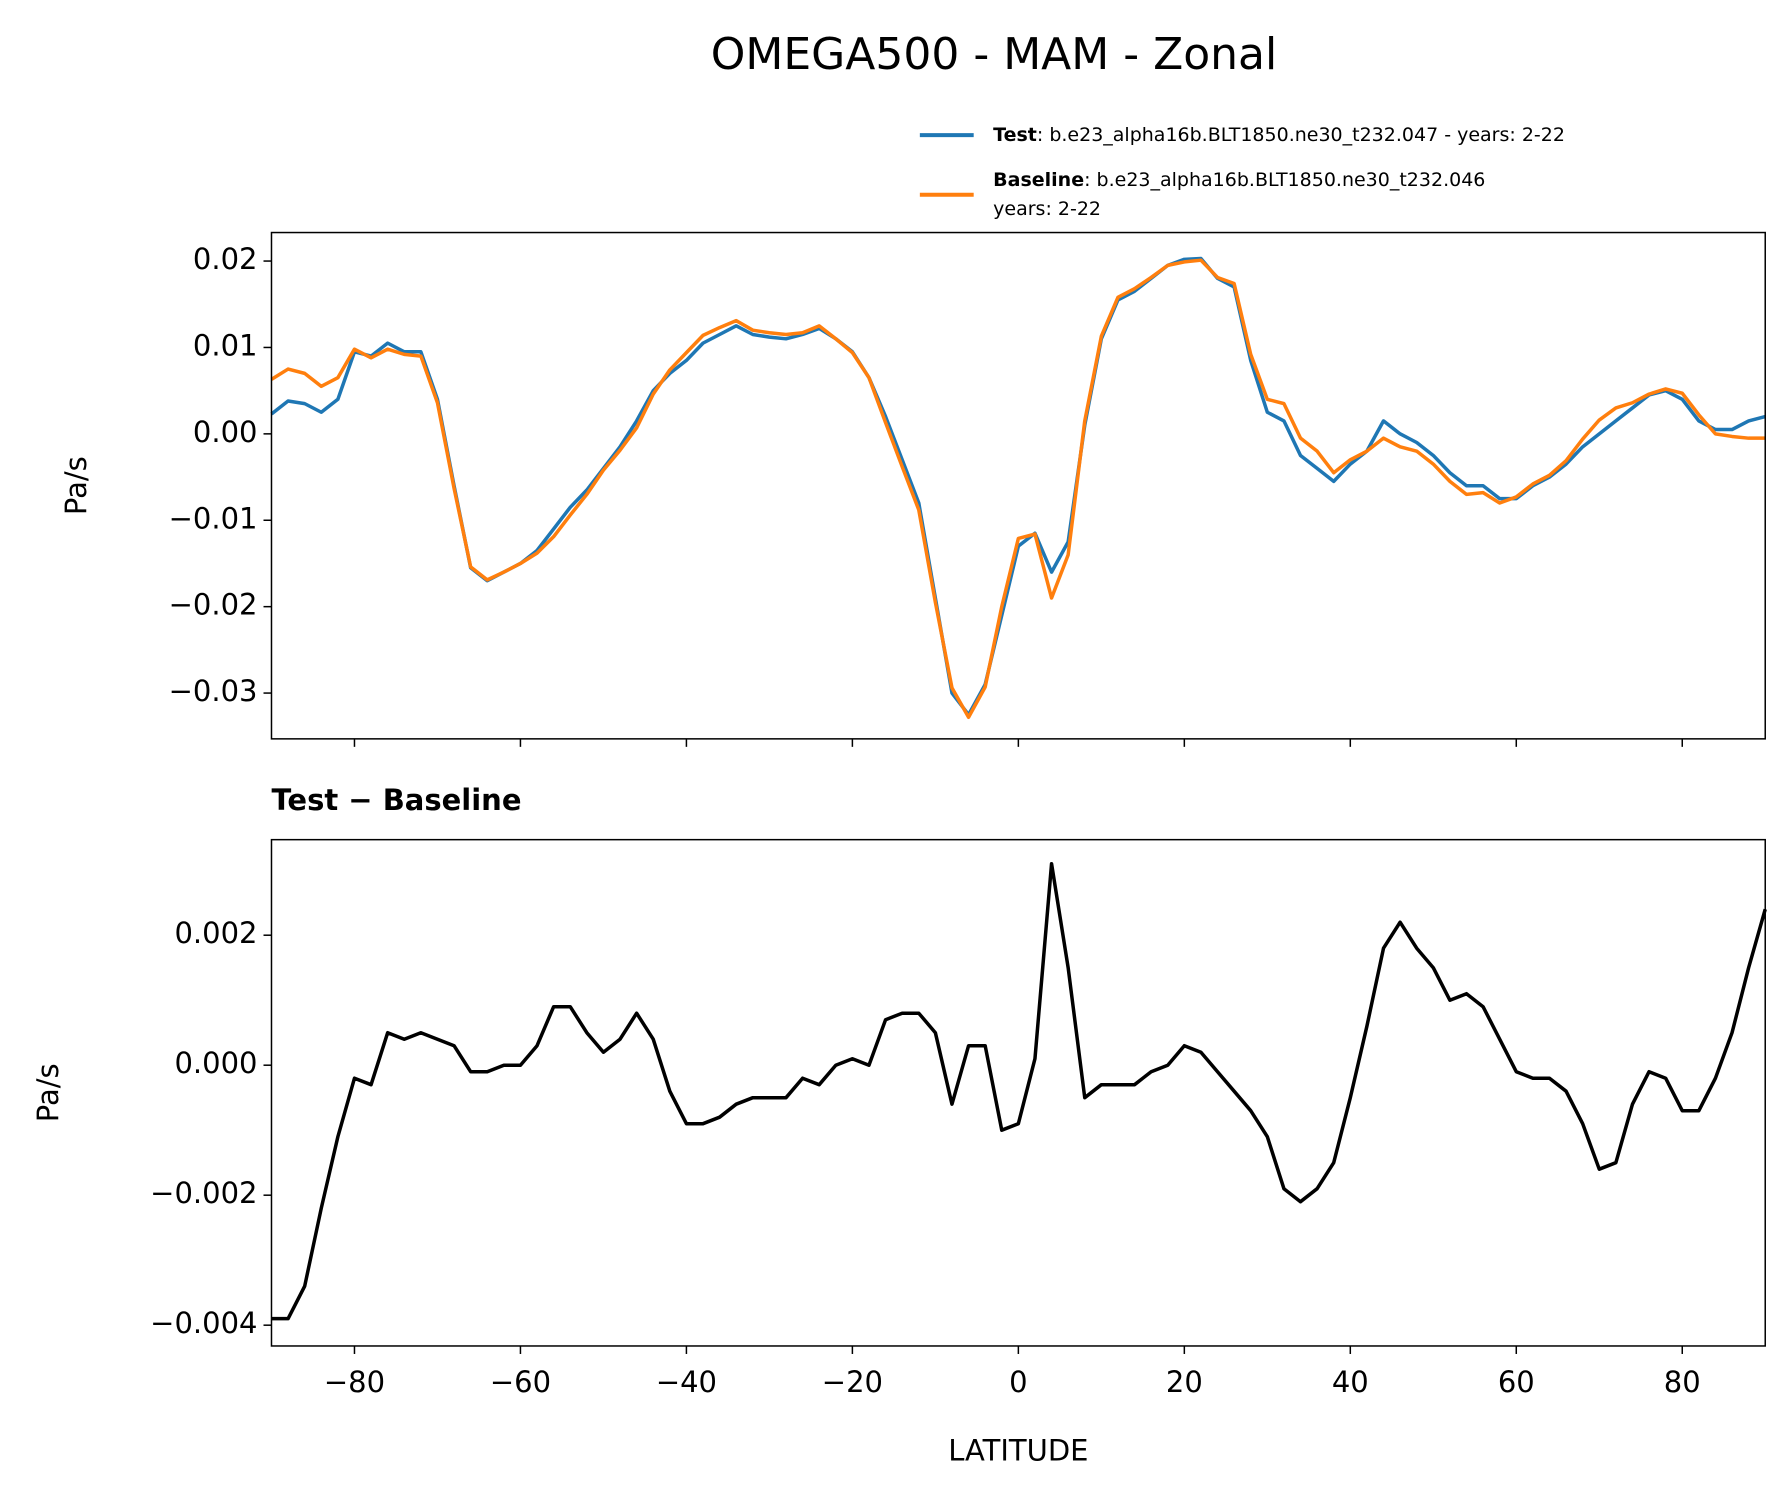 The height and width of the screenshot is (1496, 1787). What do you see at coordinates (213, 691) in the screenshot?
I see `y-tick-label: −0.03` at bounding box center [213, 691].